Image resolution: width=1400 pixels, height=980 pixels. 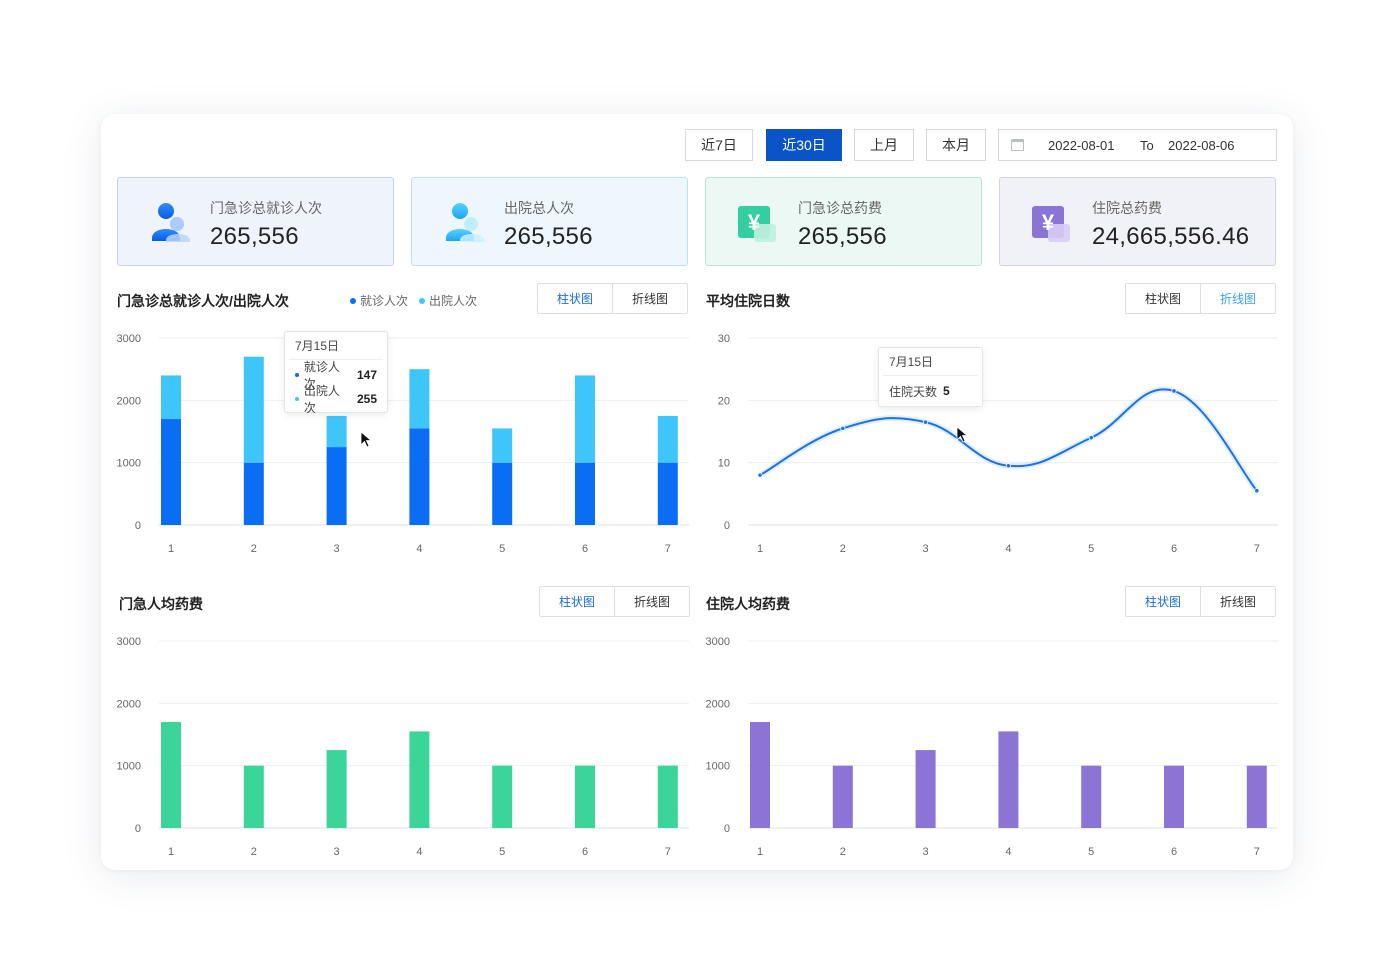 What do you see at coordinates (804, 145) in the screenshot?
I see `range-30-days-button: 近30日` at bounding box center [804, 145].